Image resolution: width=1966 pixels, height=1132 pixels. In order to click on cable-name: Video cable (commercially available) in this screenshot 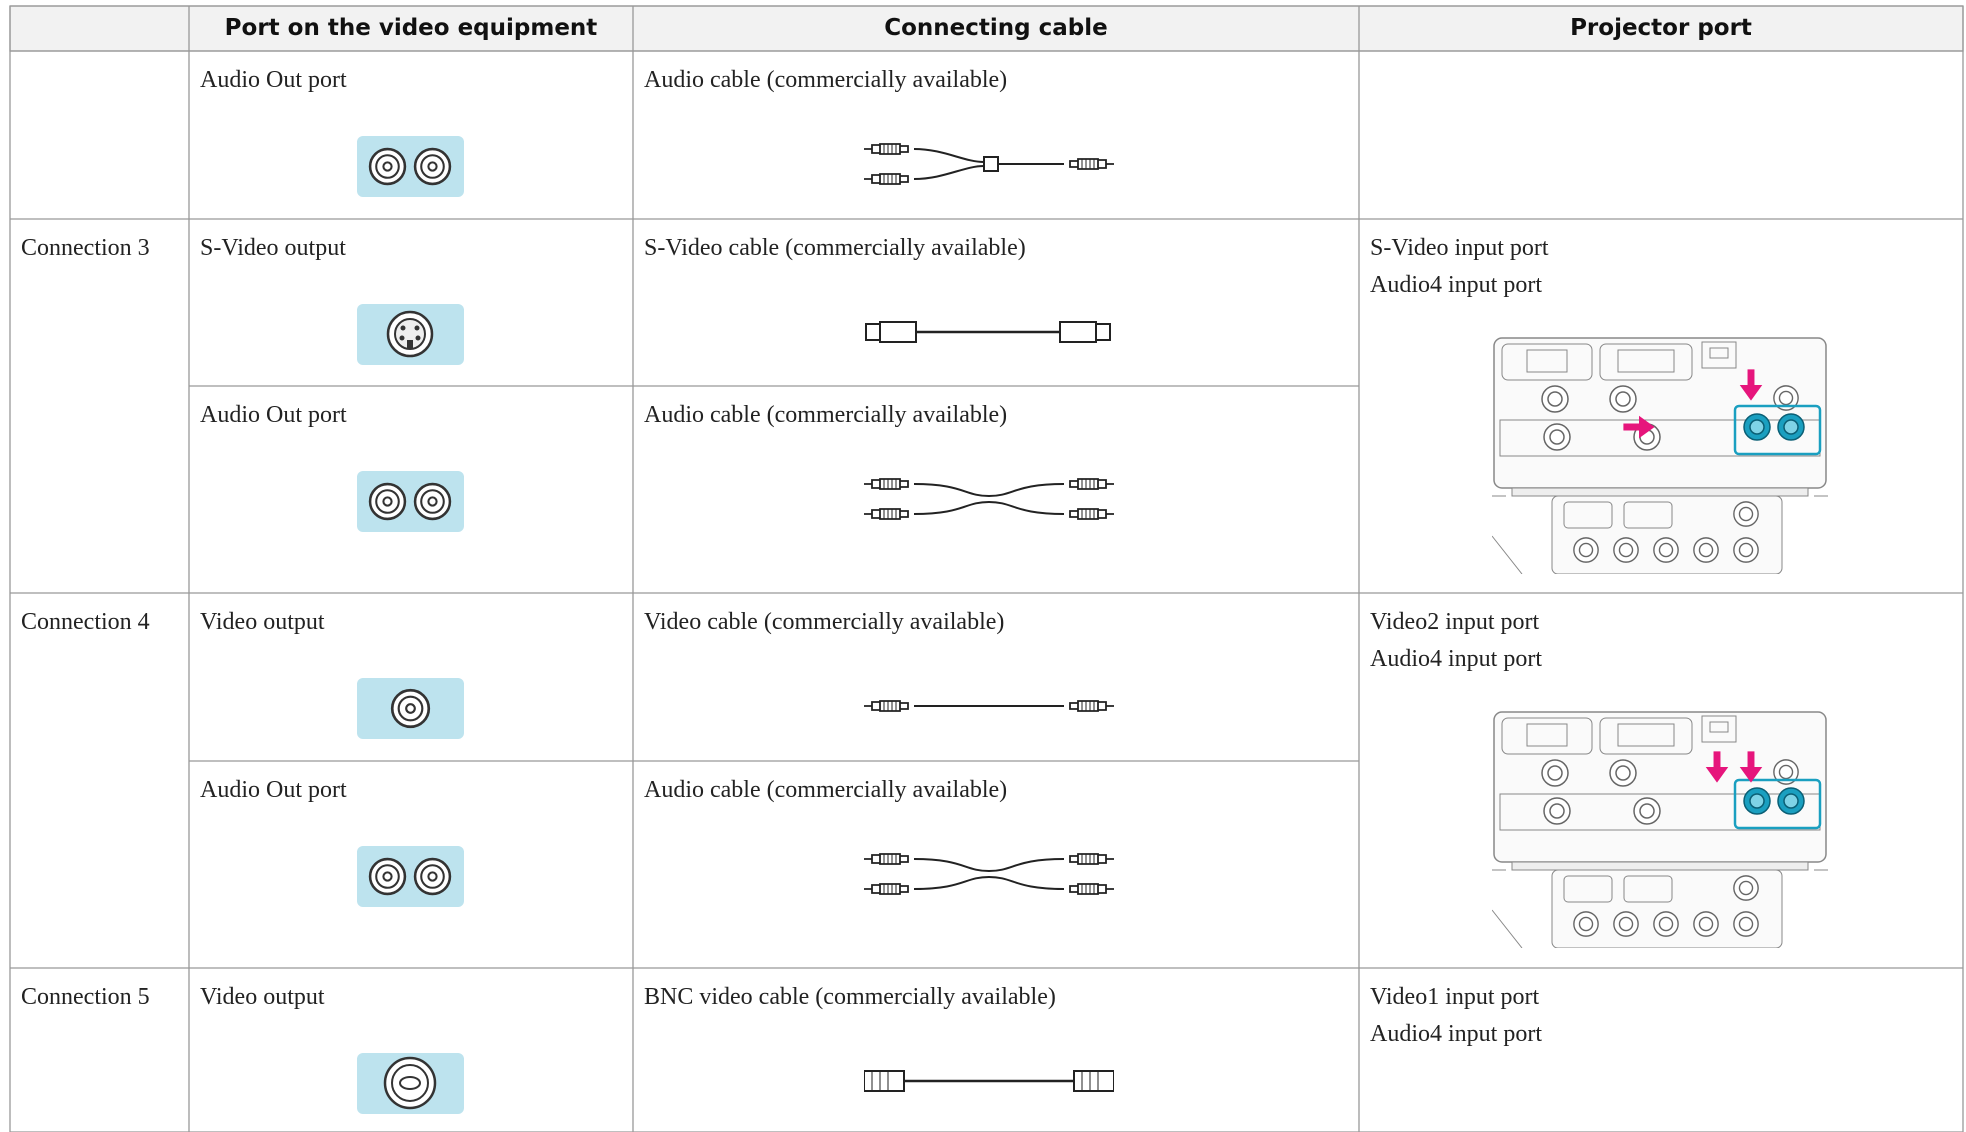, I will do `click(824, 622)`.